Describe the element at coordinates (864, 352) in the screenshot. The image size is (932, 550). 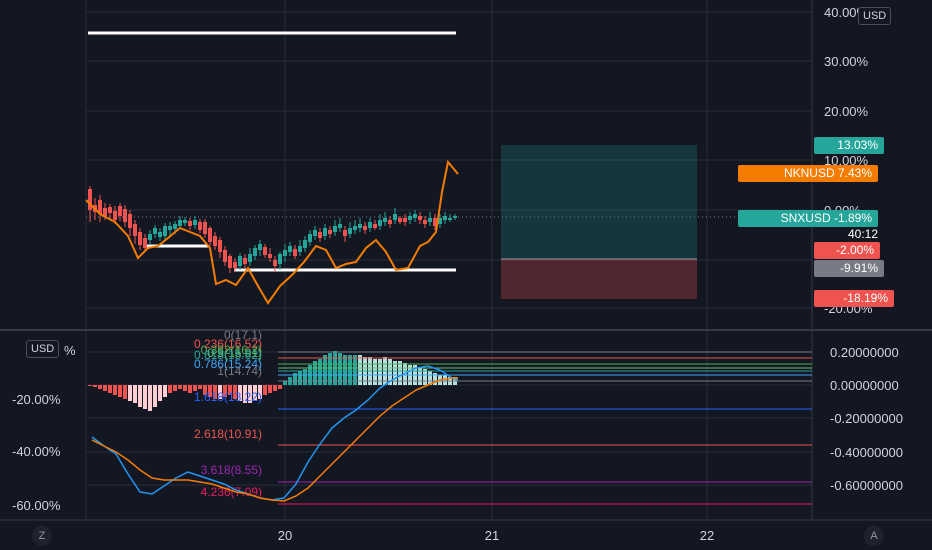
I see `osc-right-tick-label: 0.20000000` at that location.